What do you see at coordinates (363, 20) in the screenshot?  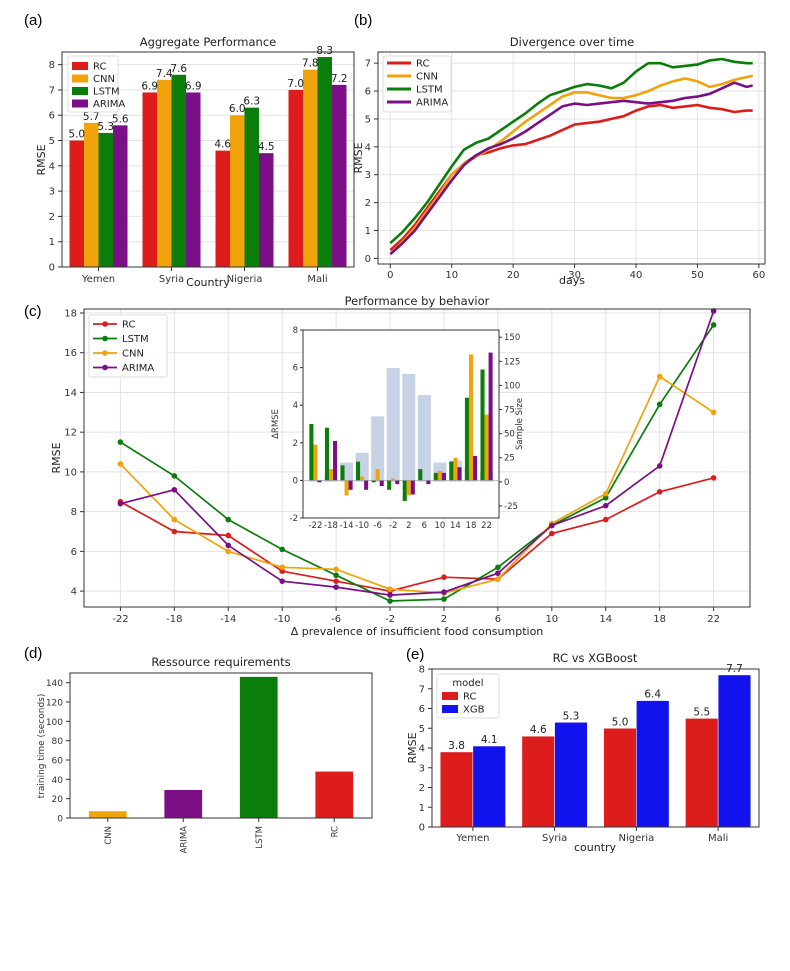 I see `panel-b-label: (b)` at bounding box center [363, 20].